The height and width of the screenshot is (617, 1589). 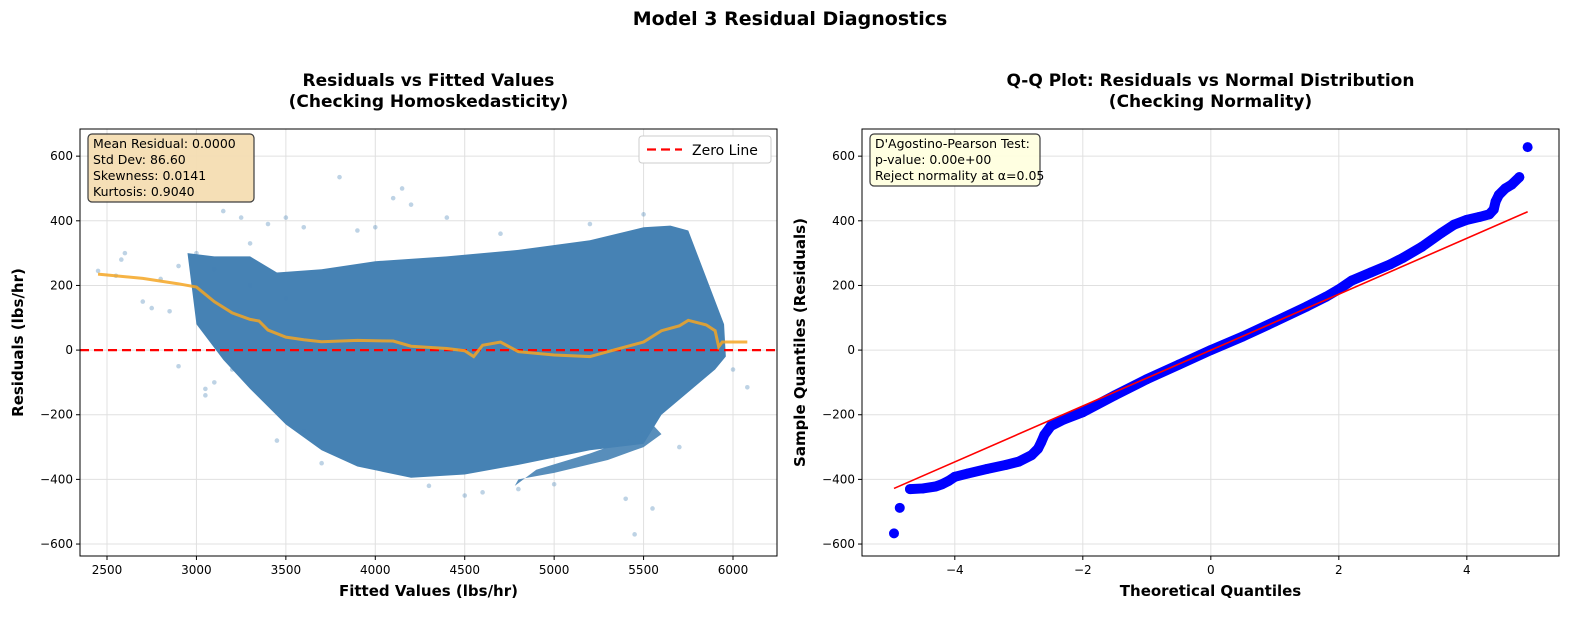 I want to click on legend: Zero Line, so click(x=705, y=149).